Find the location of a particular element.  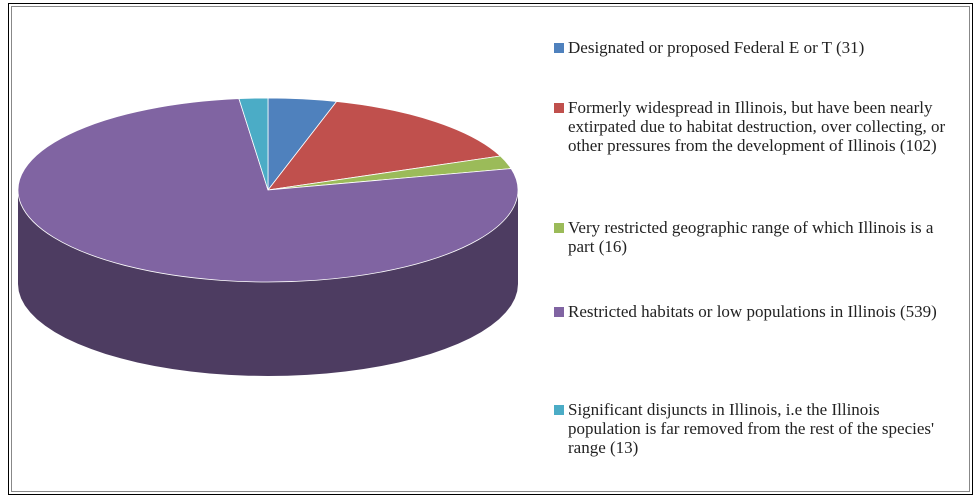

legend-label: Designated or proposed Federal E or T is located at coordinates (700, 47).